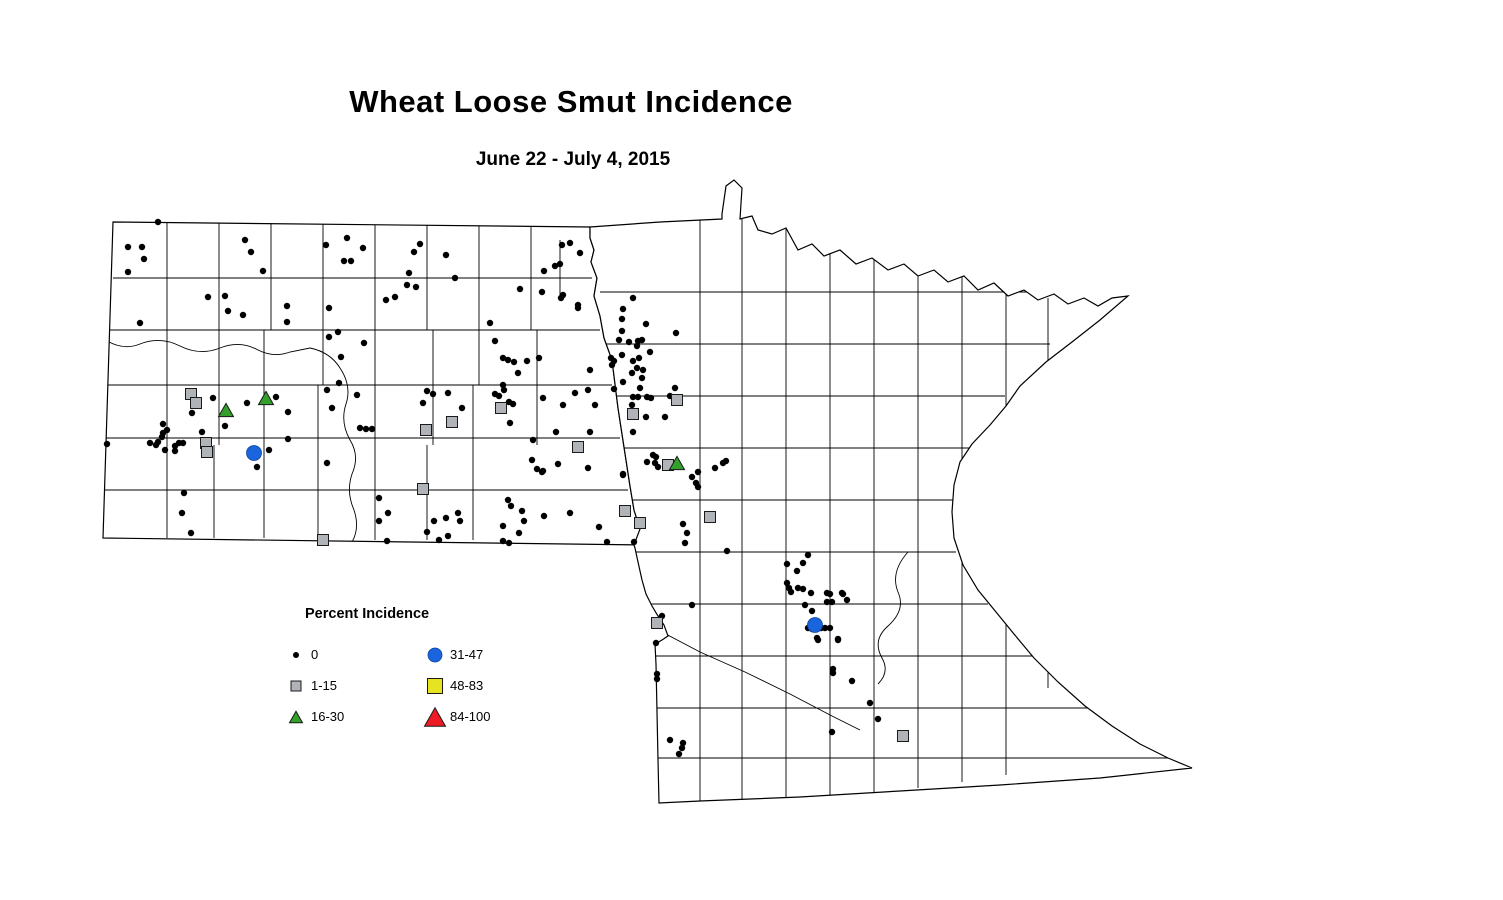 This screenshot has width=1503, height=900. I want to click on legend-item: 31-47, so click(491, 654).